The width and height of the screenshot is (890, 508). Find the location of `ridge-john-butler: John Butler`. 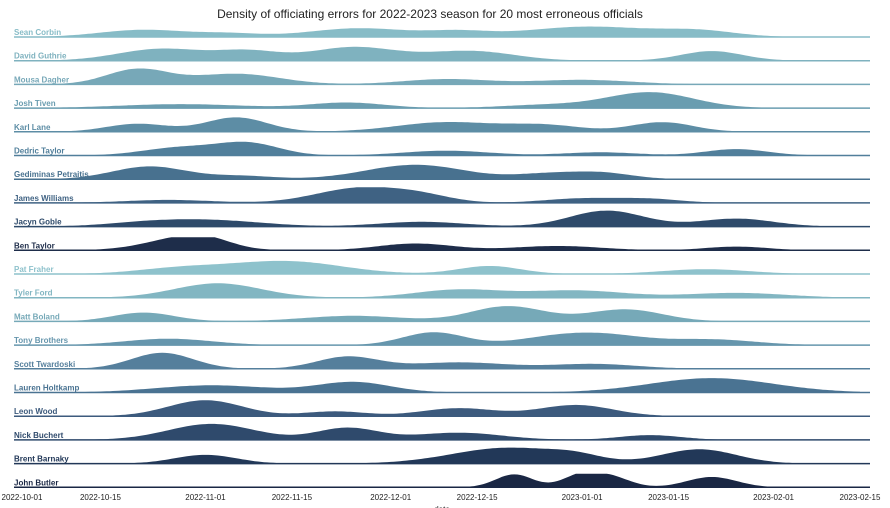

ridge-john-butler: John Butler is located at coordinates (442, 481).